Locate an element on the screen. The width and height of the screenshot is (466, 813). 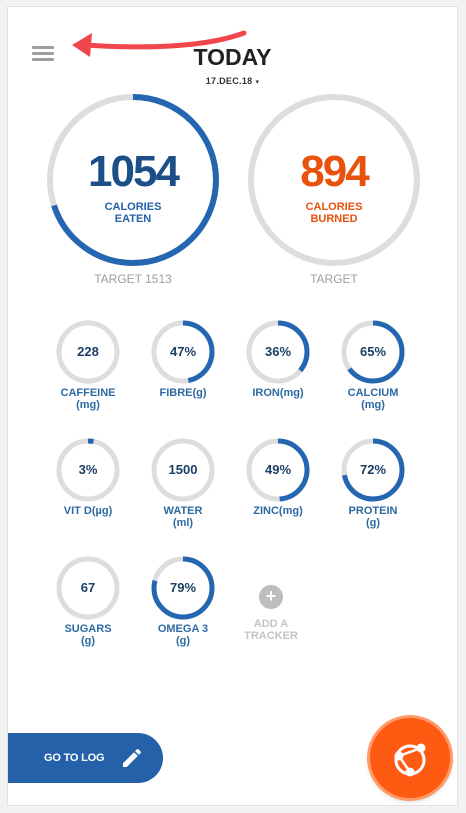
tracker-item: 49% ZINC(mg) is located at coordinates (278, 477).